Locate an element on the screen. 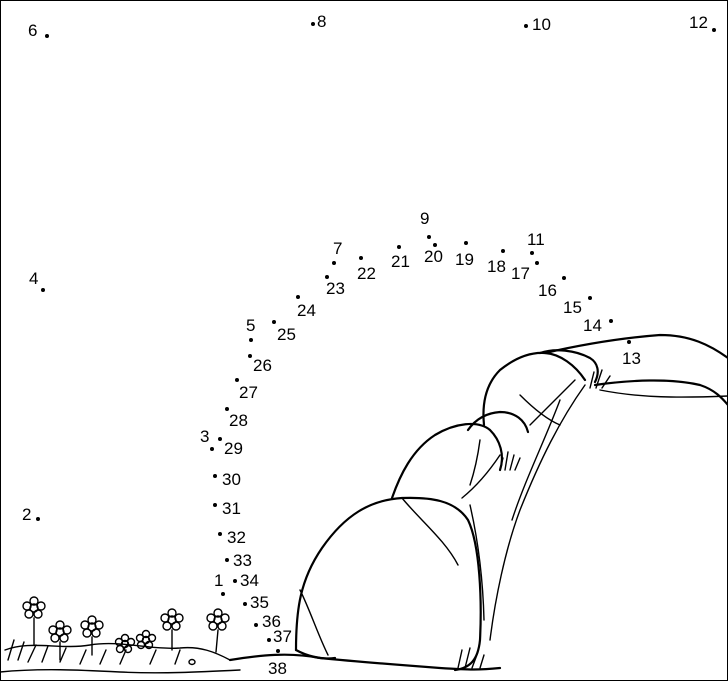 The image size is (728, 681). dot-25: 25 is located at coordinates (284, 332).